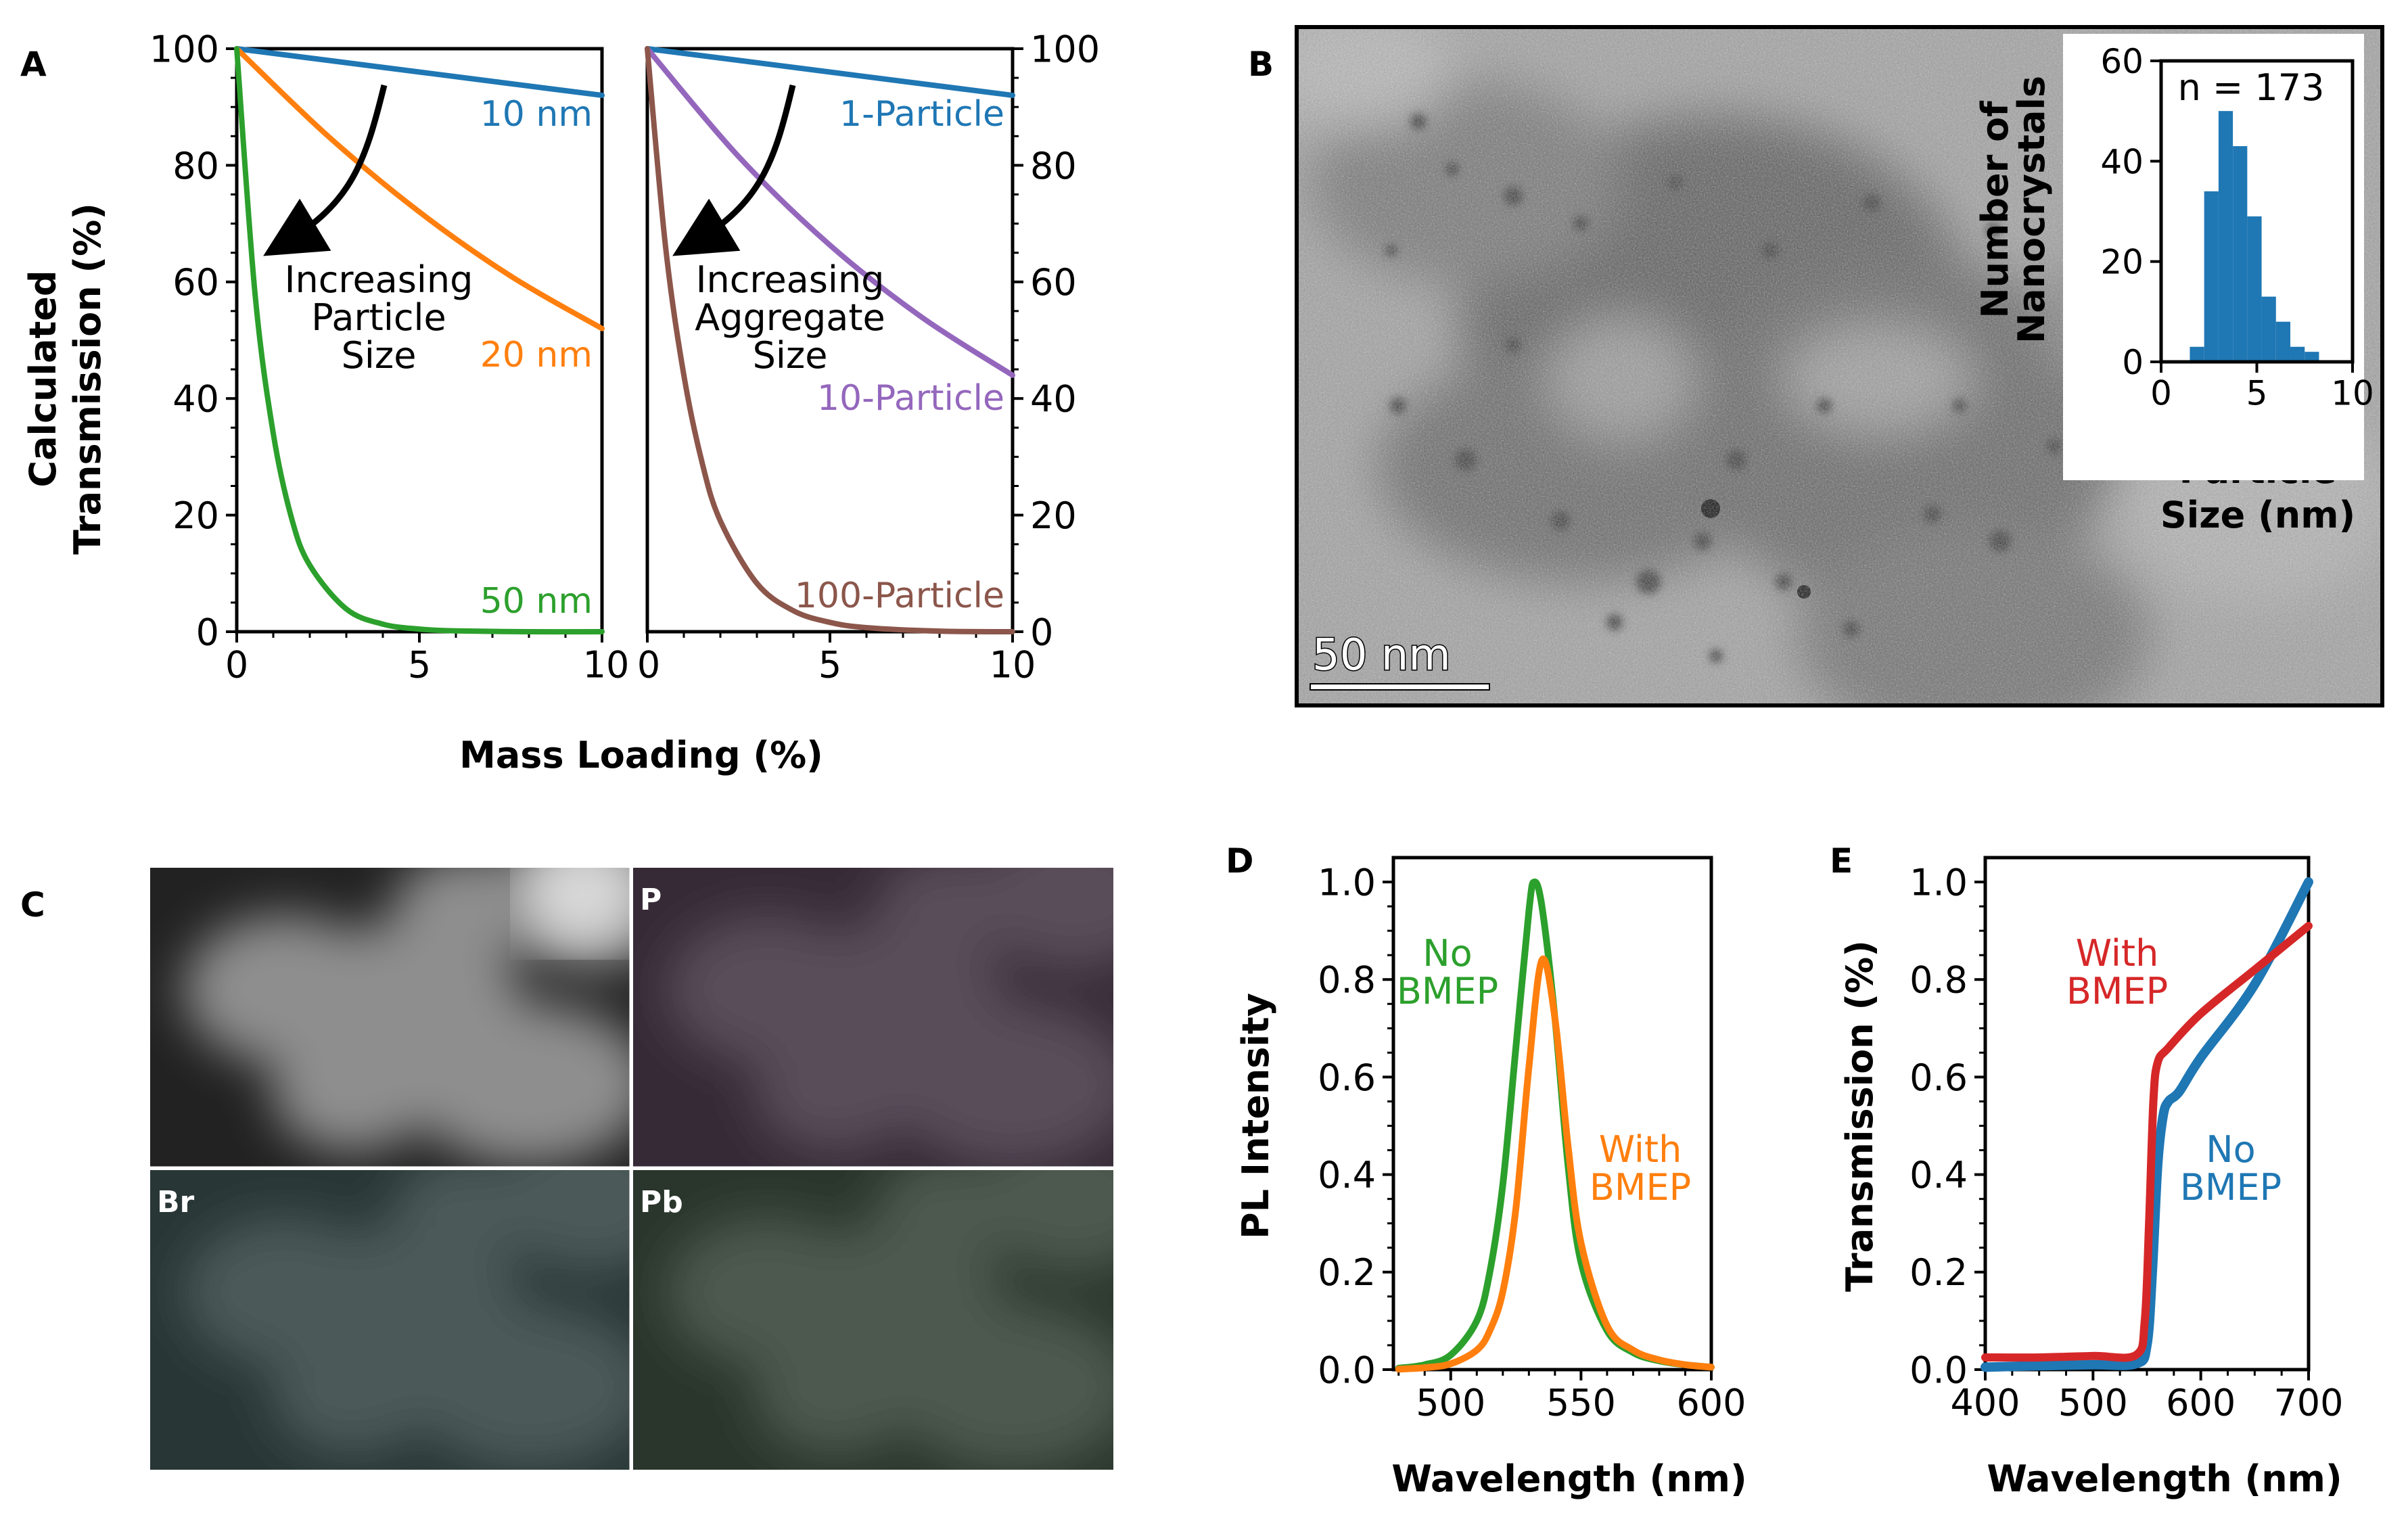 Image resolution: width=2408 pixels, height=1513 pixels. Describe the element at coordinates (661, 1202) in the screenshot. I see `tile-label: Pb` at that location.